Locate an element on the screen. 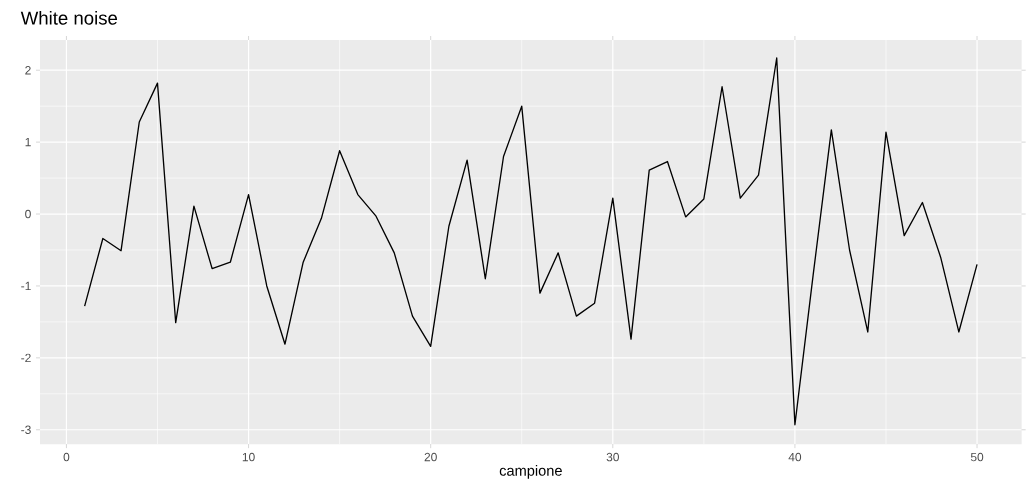  x-tick-label: 10 is located at coordinates (248, 457).